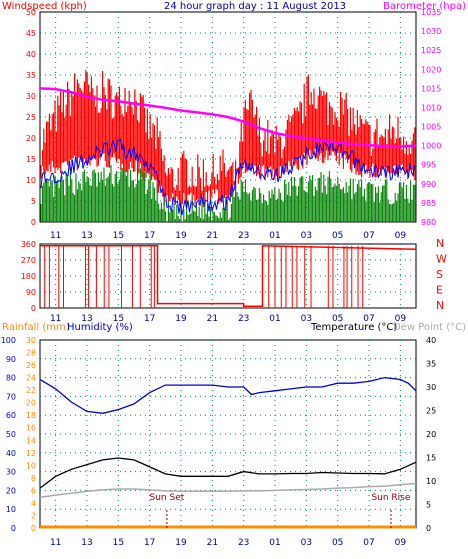 The height and width of the screenshot is (559, 468). Describe the element at coordinates (428, 203) in the screenshot. I see `baro-tick-label: 985` at that location.